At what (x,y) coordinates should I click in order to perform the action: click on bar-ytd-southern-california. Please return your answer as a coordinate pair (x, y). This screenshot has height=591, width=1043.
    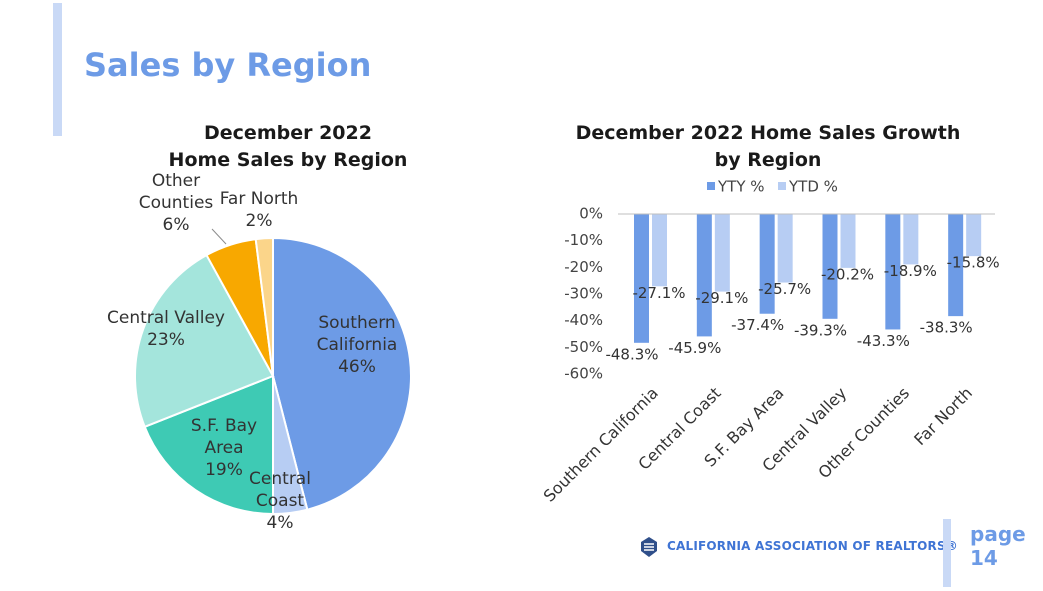
    Looking at the image, I should click on (659, 250).